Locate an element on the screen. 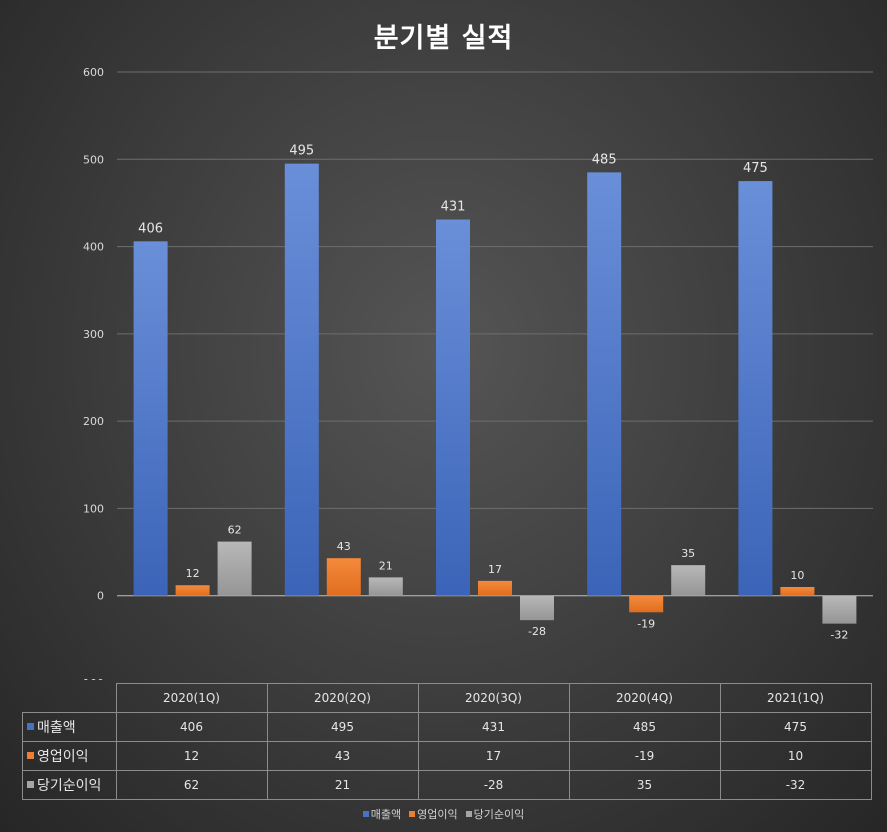 This screenshot has width=887, height=832. data-label: 485 is located at coordinates (604, 159).